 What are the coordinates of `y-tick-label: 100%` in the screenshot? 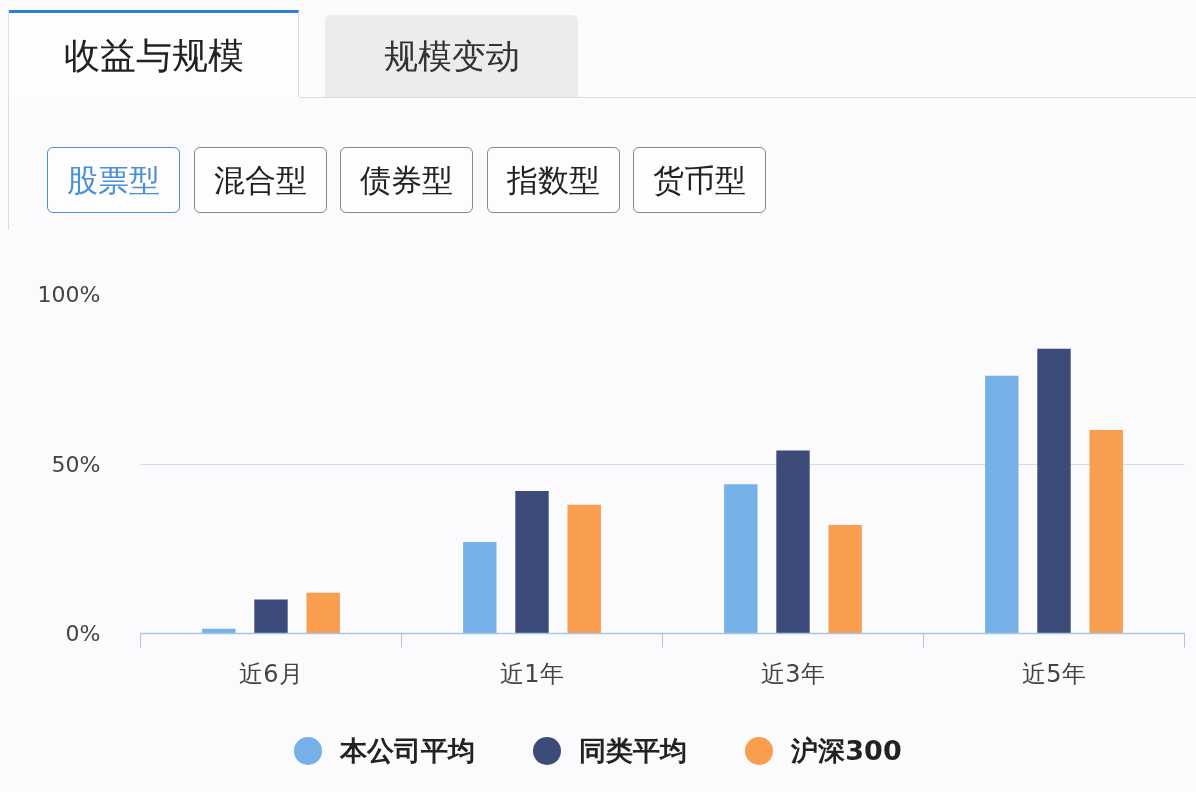 It's located at (69, 294).